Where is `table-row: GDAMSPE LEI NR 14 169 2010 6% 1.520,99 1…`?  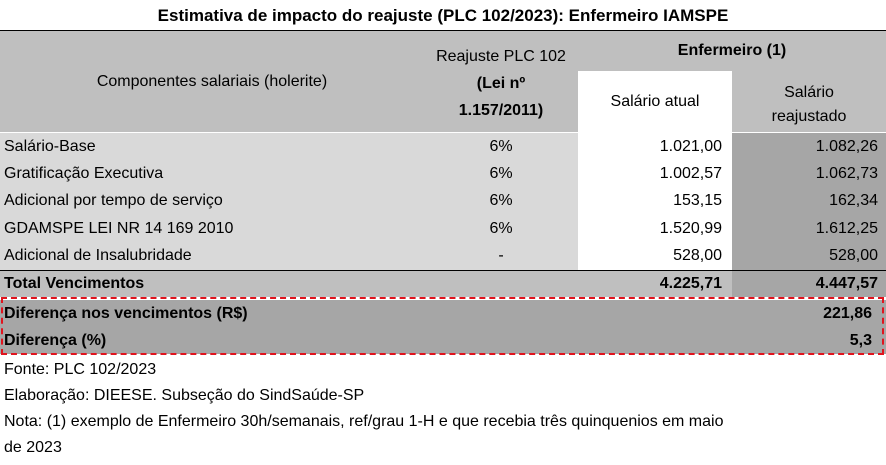 table-row: GDAMSPE LEI NR 14 169 2010 6% 1.520,99 1… is located at coordinates (443, 229).